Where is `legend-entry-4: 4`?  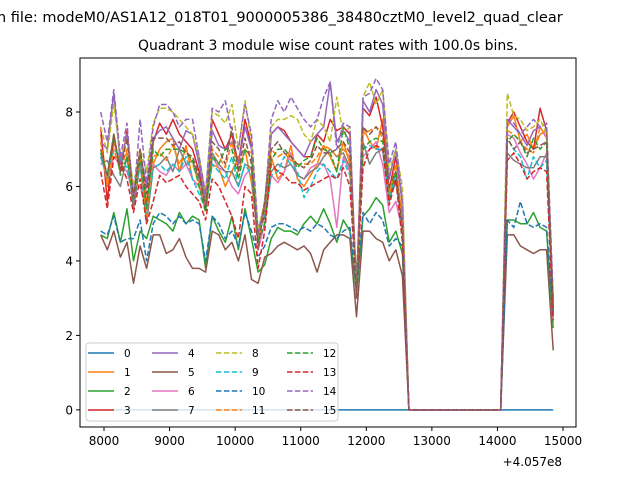 legend-entry-4: 4 is located at coordinates (173, 354).